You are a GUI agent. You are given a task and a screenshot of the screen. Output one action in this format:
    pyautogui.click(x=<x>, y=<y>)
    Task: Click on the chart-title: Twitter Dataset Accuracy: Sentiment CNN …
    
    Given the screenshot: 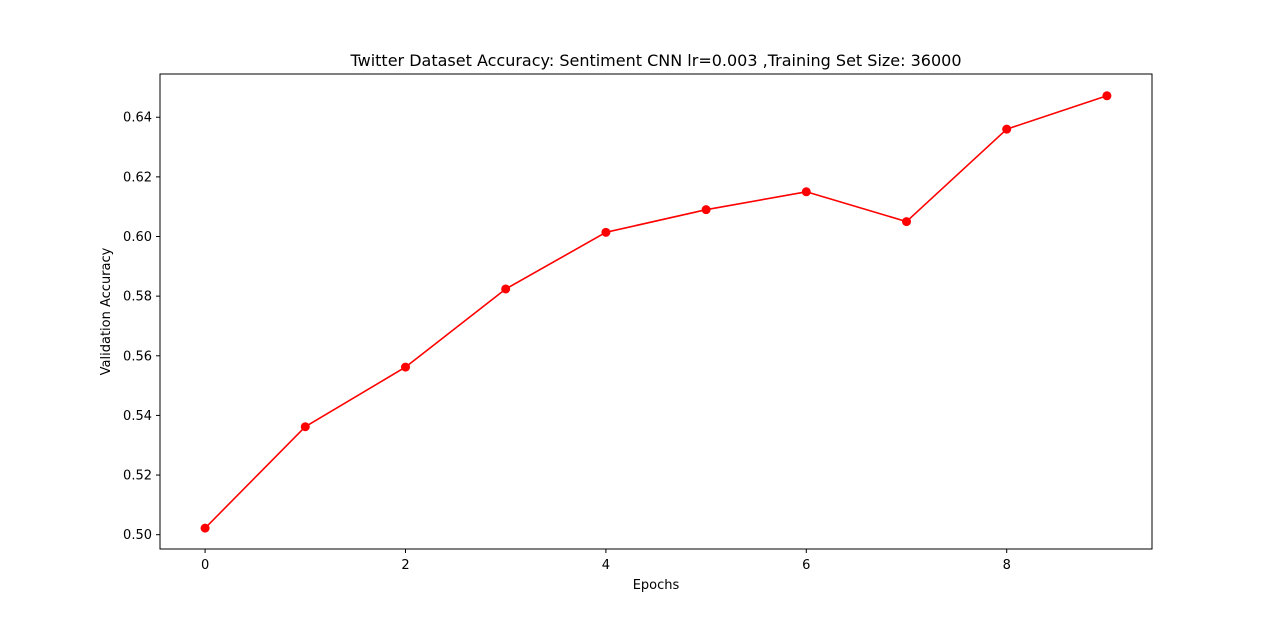 What is the action you would take?
    pyautogui.click(x=656, y=60)
    